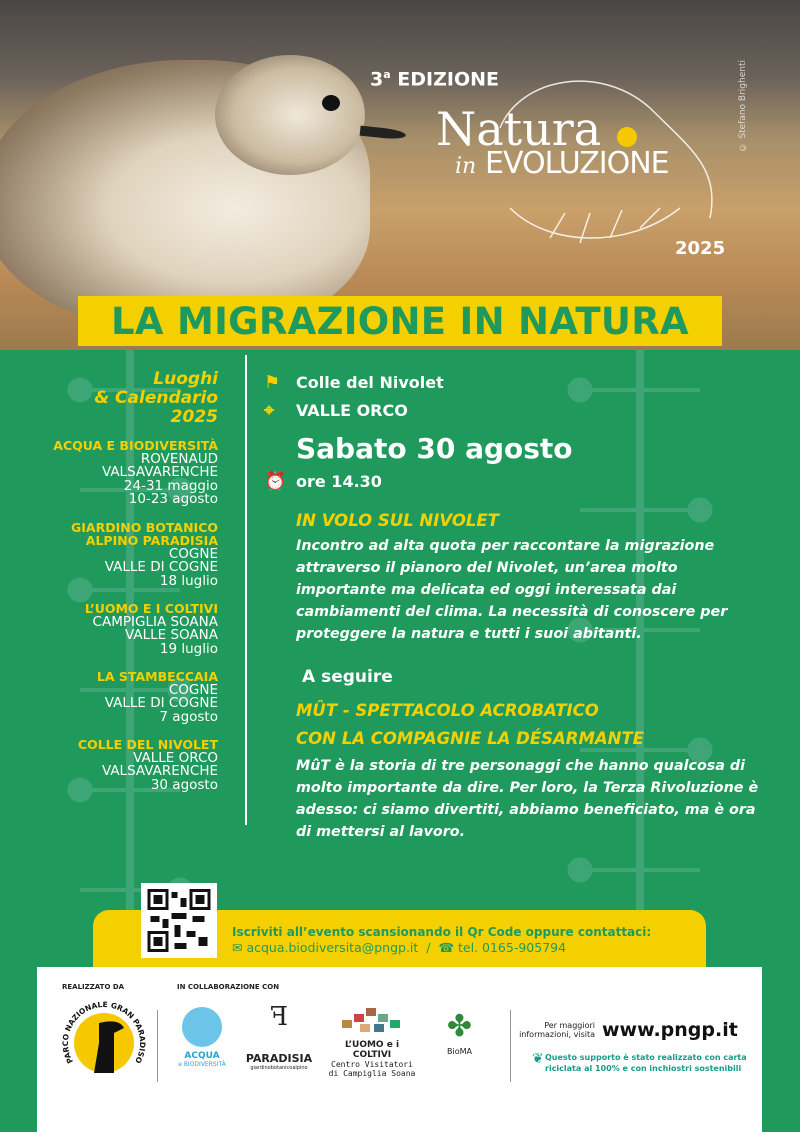 This screenshot has width=800, height=1132. Describe the element at coordinates (272, 382) in the screenshot. I see `signpost-icon: ⚑` at that location.